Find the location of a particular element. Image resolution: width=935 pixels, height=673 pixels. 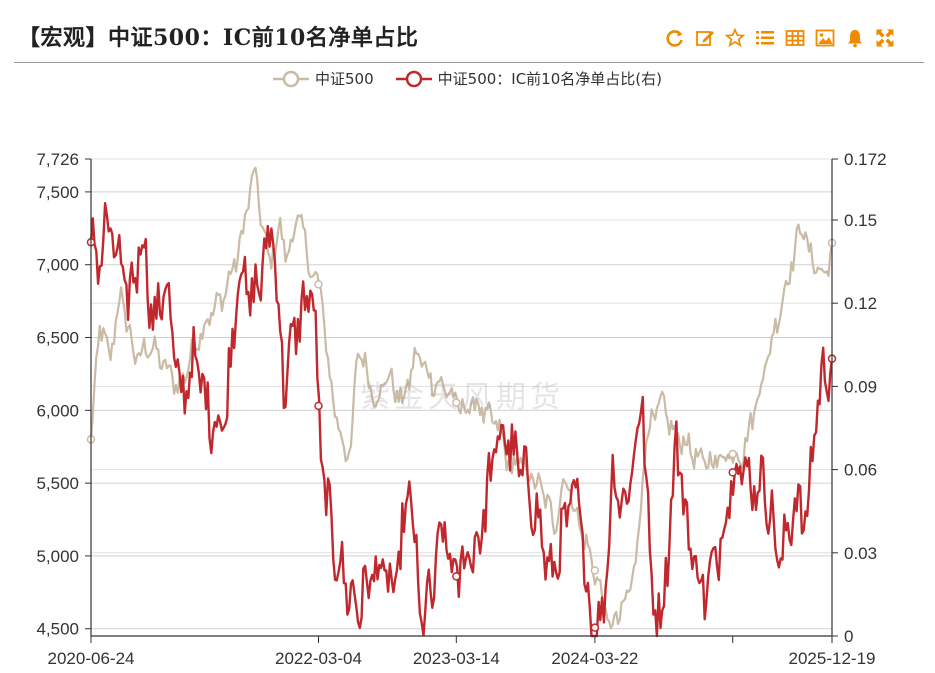

x-tick-label: 2022-03-04 is located at coordinates (318, 658).